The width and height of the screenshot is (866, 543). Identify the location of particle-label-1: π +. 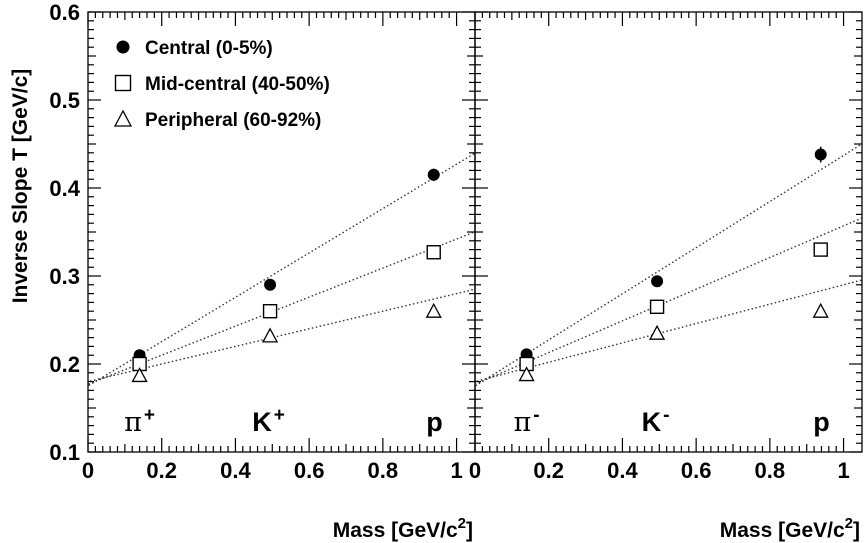
(139, 421).